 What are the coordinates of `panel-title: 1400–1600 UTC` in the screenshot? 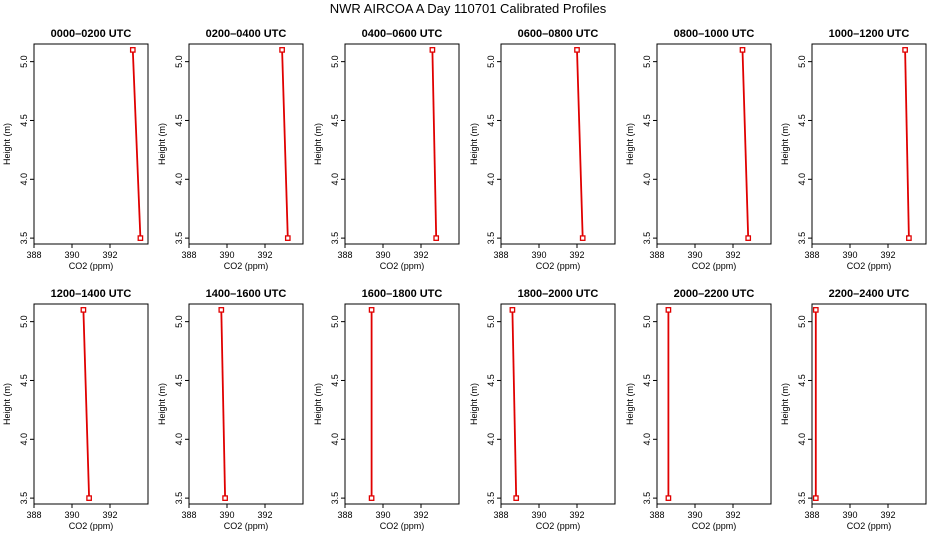 It's located at (246, 294).